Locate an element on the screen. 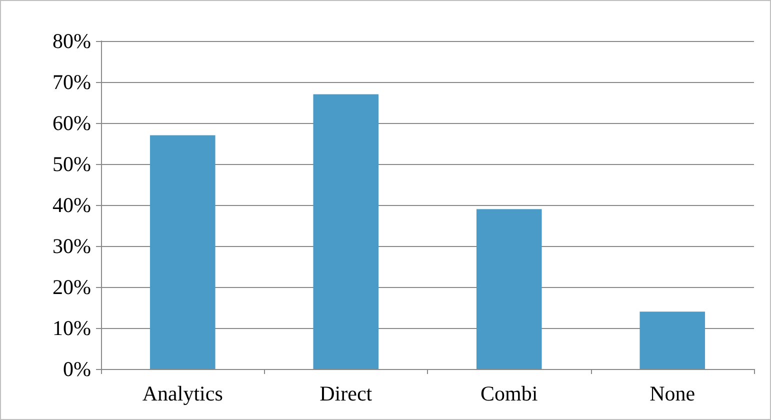 Image resolution: width=771 pixels, height=420 pixels. y-tick-label: 20% is located at coordinates (71, 287).